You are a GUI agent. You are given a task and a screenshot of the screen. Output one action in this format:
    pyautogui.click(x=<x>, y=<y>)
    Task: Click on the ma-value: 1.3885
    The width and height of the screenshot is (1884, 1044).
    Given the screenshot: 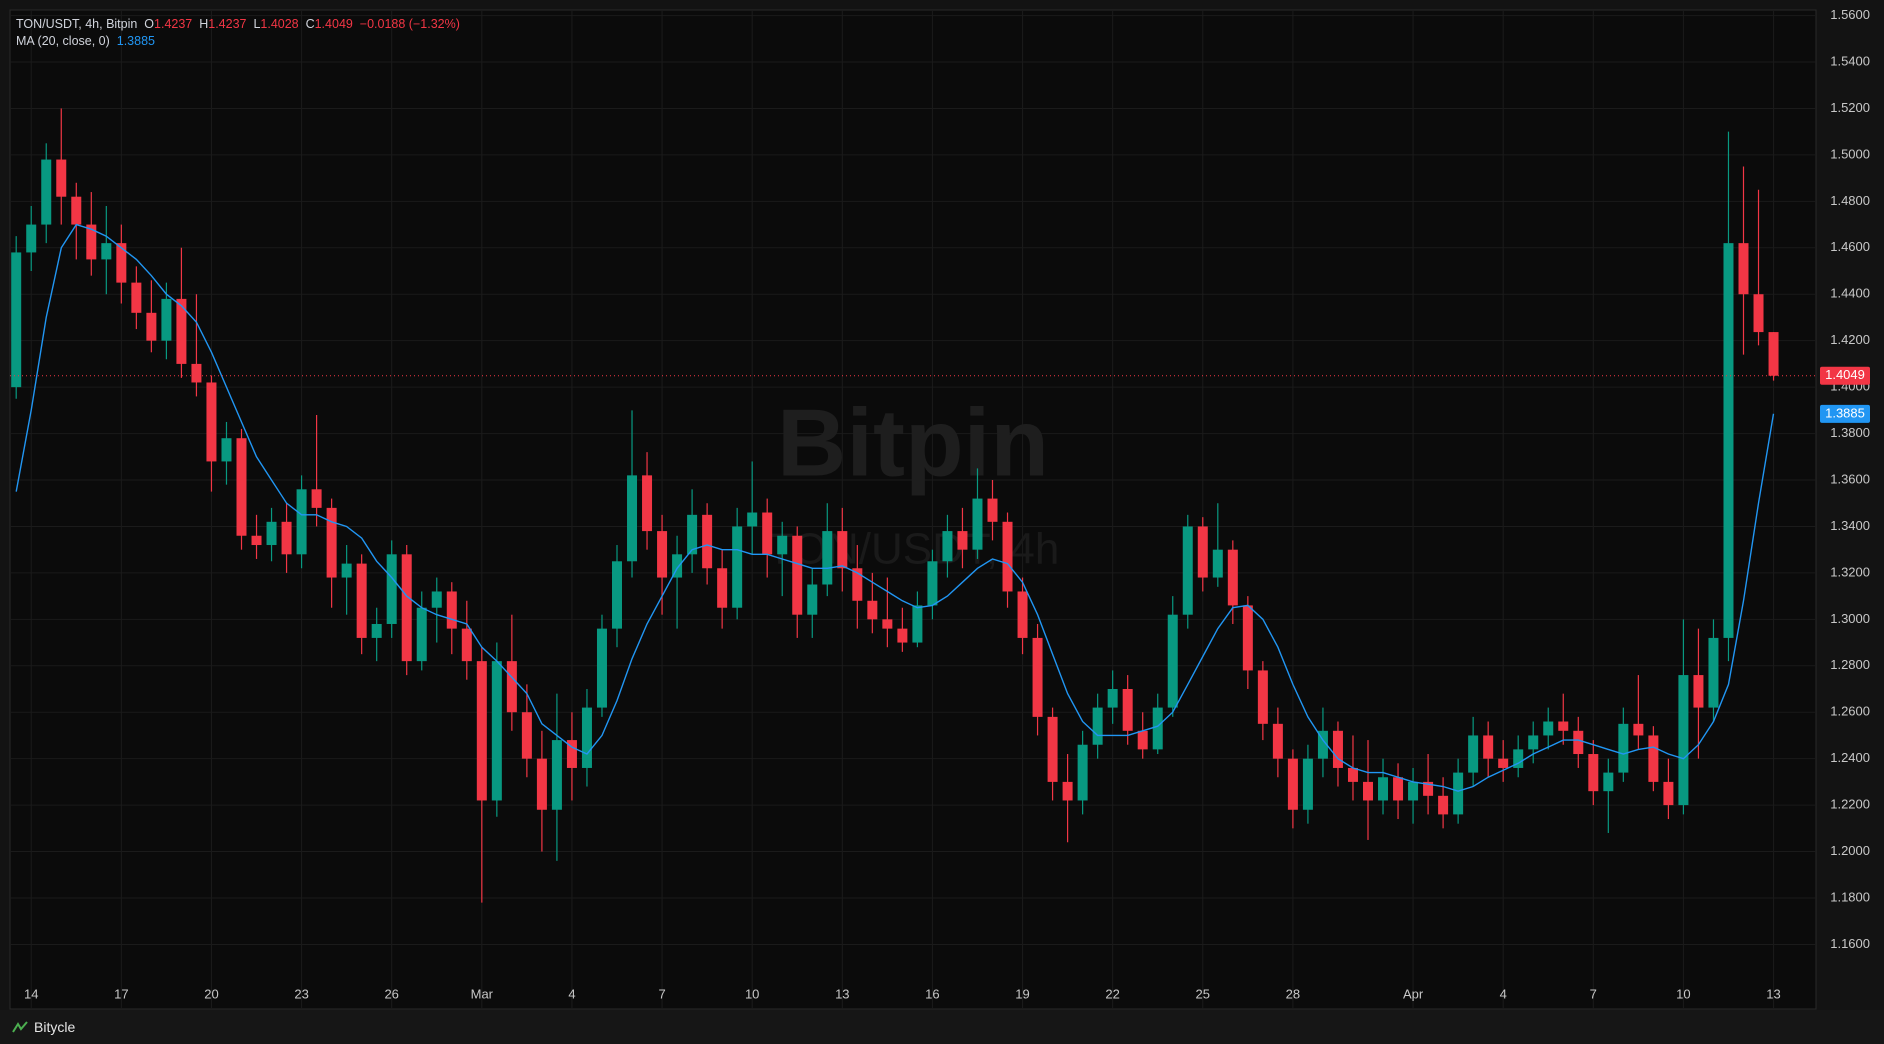 What is the action you would take?
    pyautogui.click(x=135, y=41)
    